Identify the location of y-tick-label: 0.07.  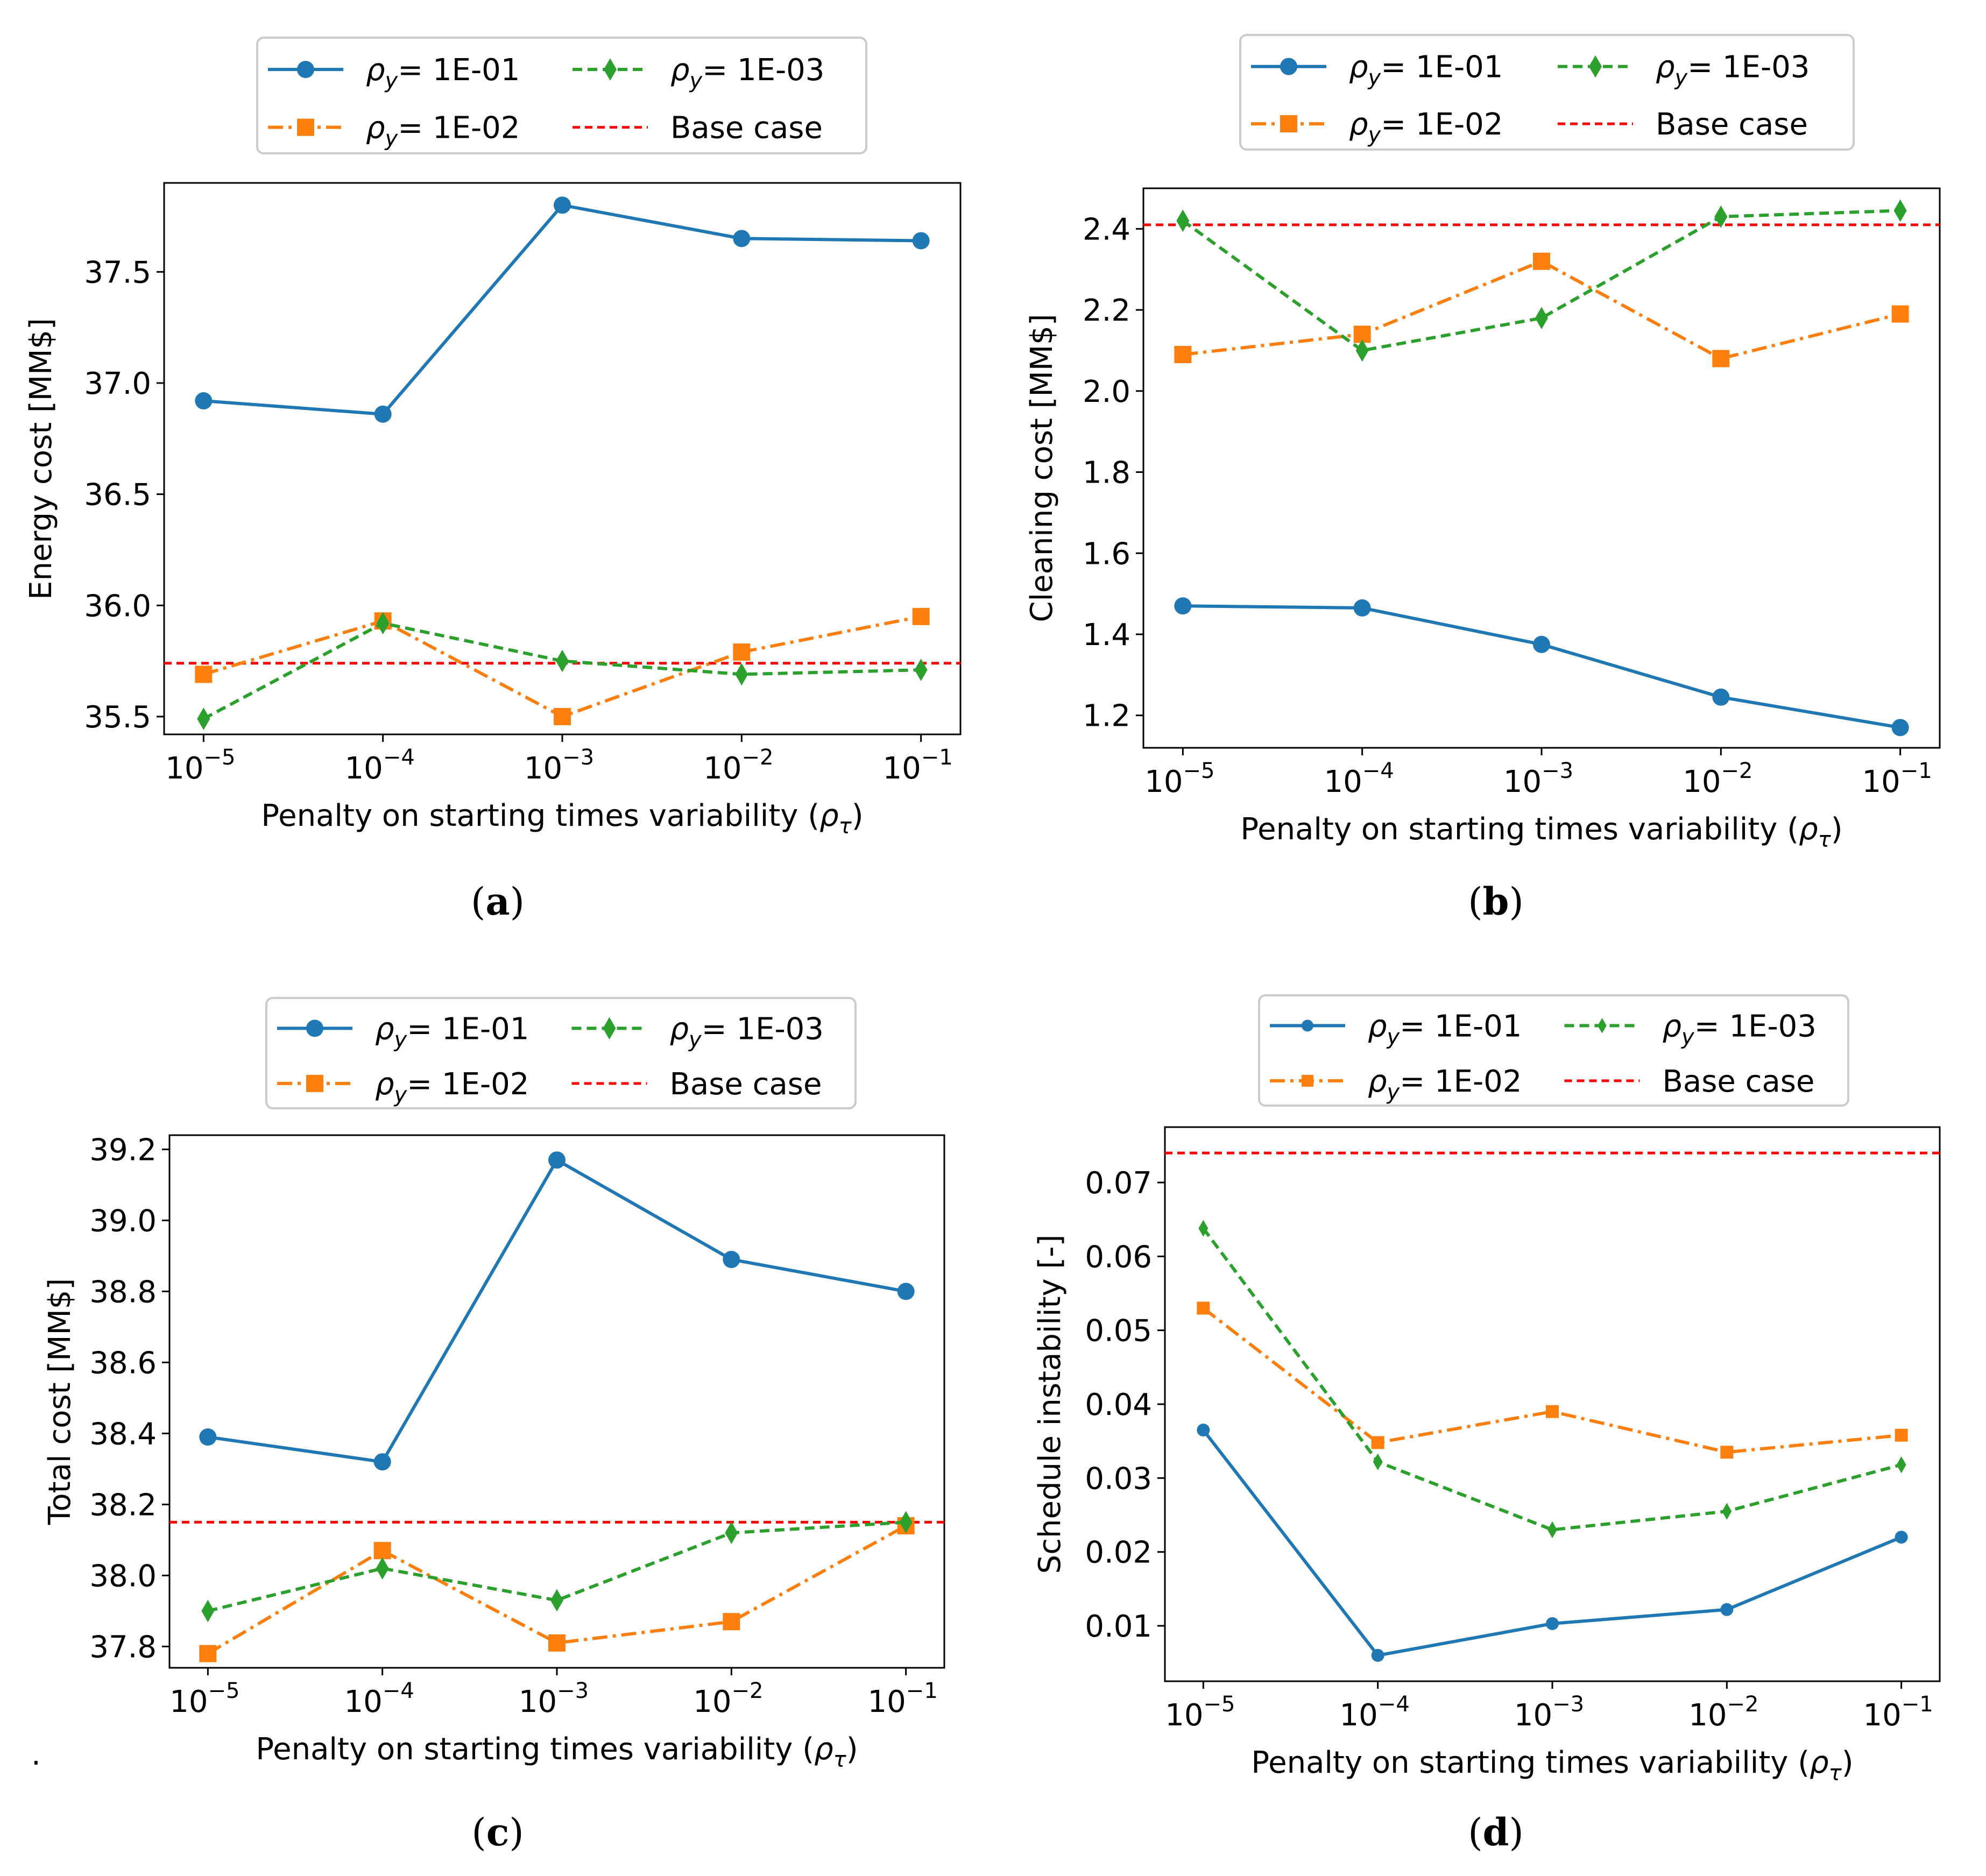
(1118, 1183).